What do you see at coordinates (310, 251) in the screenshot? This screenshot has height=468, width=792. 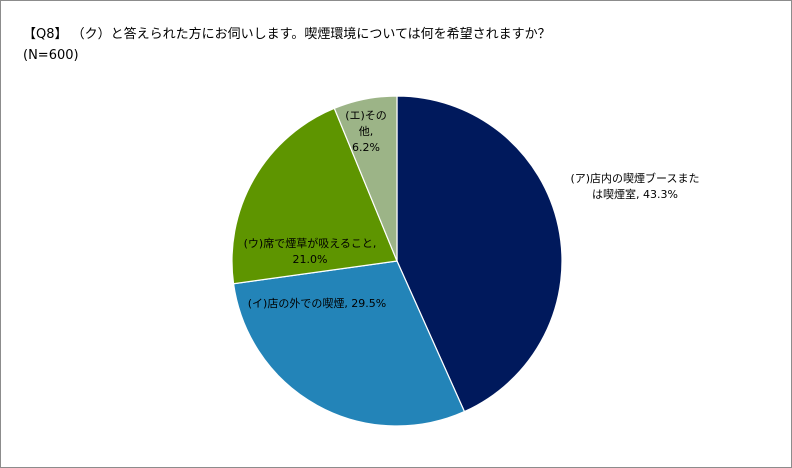 I see `slice-data-label: (ウ)席で煙草が吸えること, 21.0%` at bounding box center [310, 251].